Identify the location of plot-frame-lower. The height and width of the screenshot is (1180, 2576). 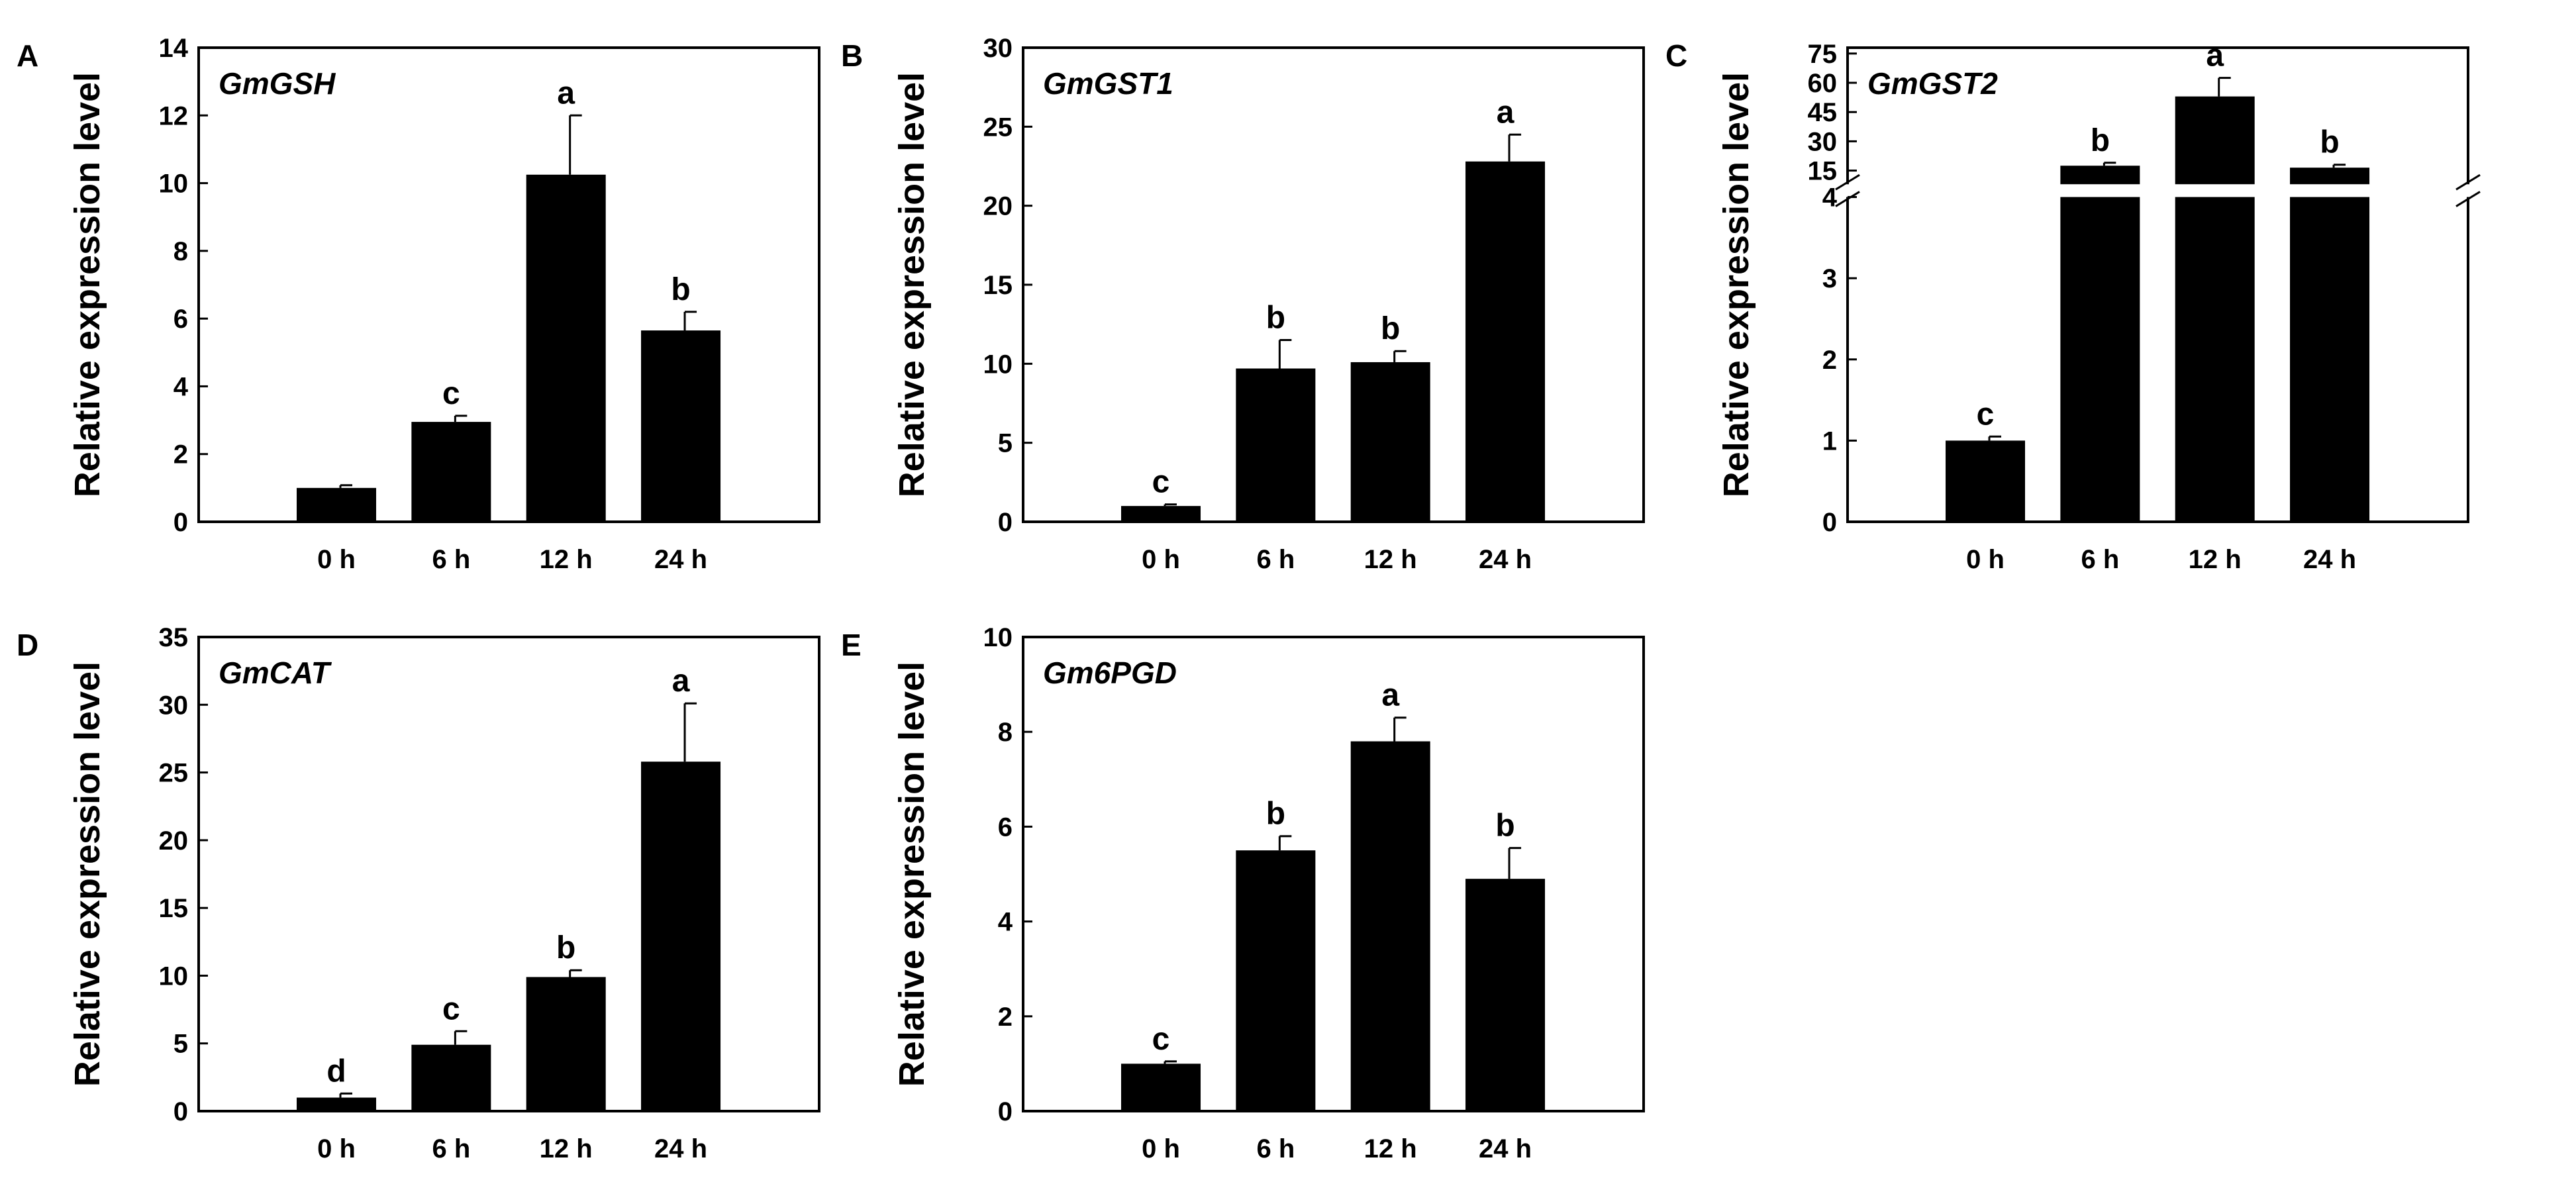
(2157, 360).